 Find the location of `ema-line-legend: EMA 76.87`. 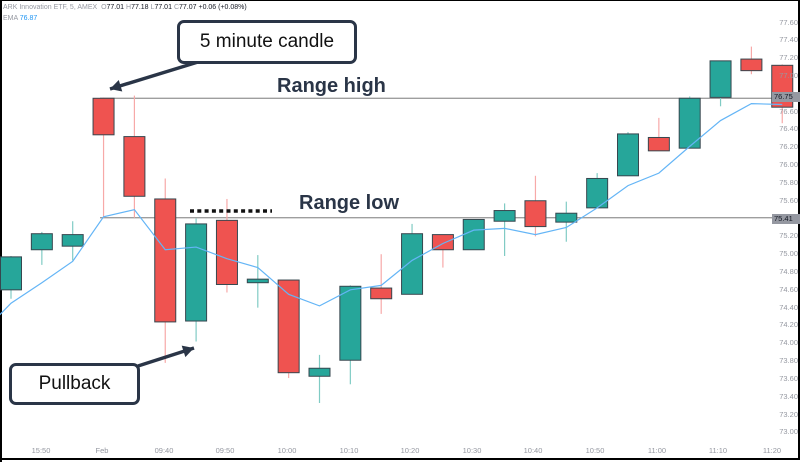

ema-line-legend: EMA 76.87 is located at coordinates (125, 18).